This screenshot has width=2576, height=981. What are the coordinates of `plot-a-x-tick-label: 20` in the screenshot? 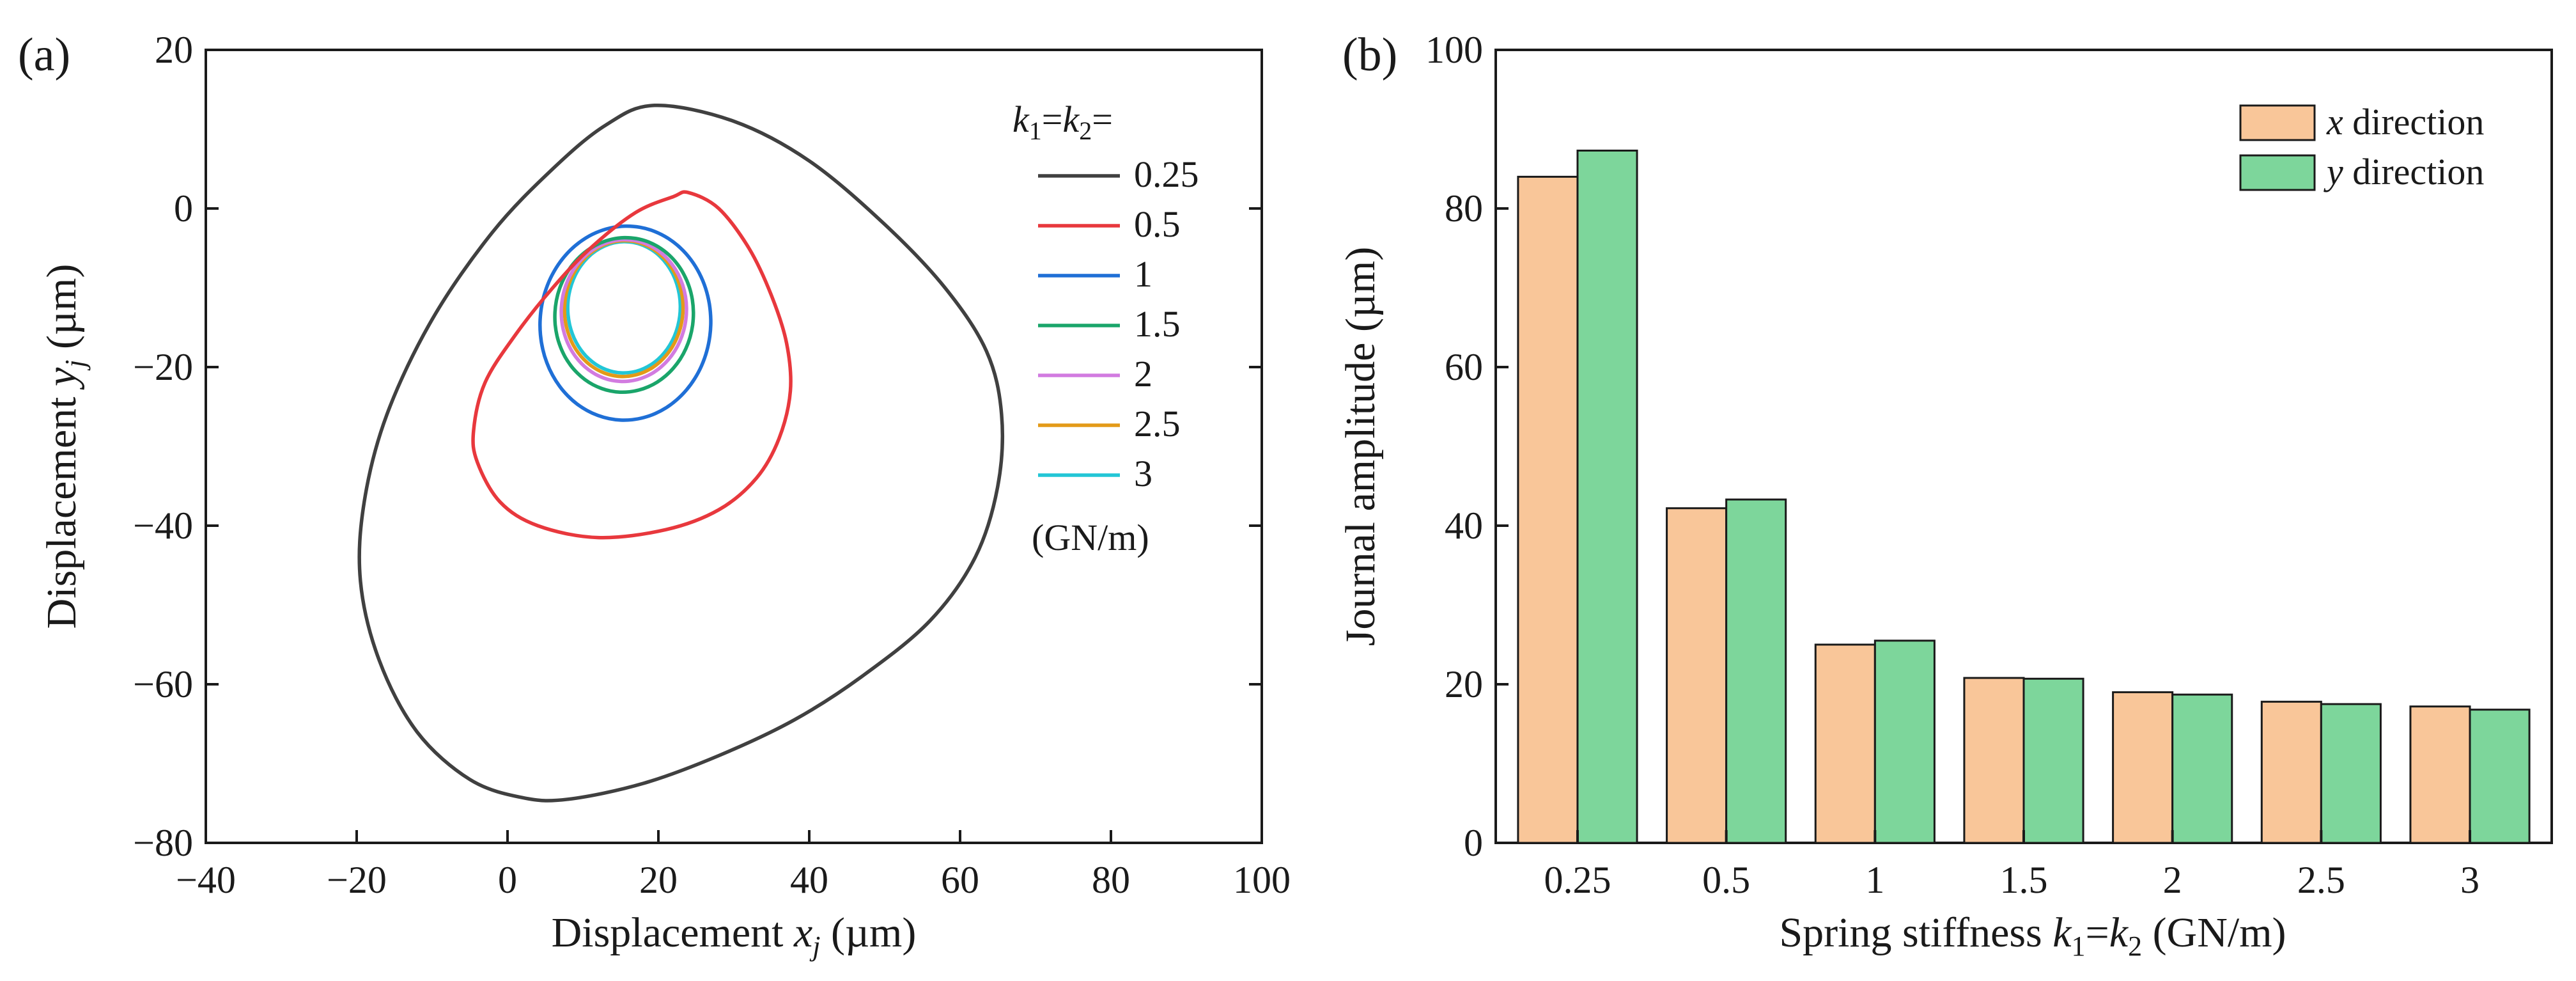 It's located at (659, 880).